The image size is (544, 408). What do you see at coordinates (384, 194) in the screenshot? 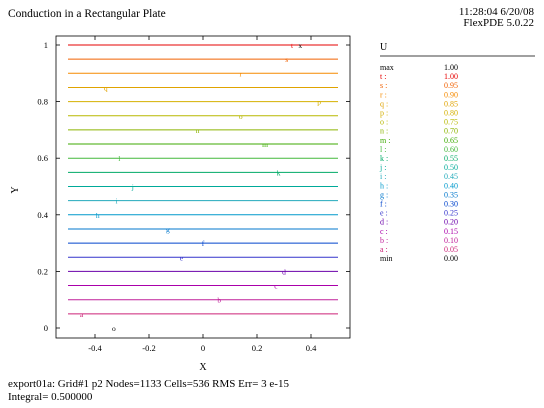
I see `legend-key-g: g :` at bounding box center [384, 194].